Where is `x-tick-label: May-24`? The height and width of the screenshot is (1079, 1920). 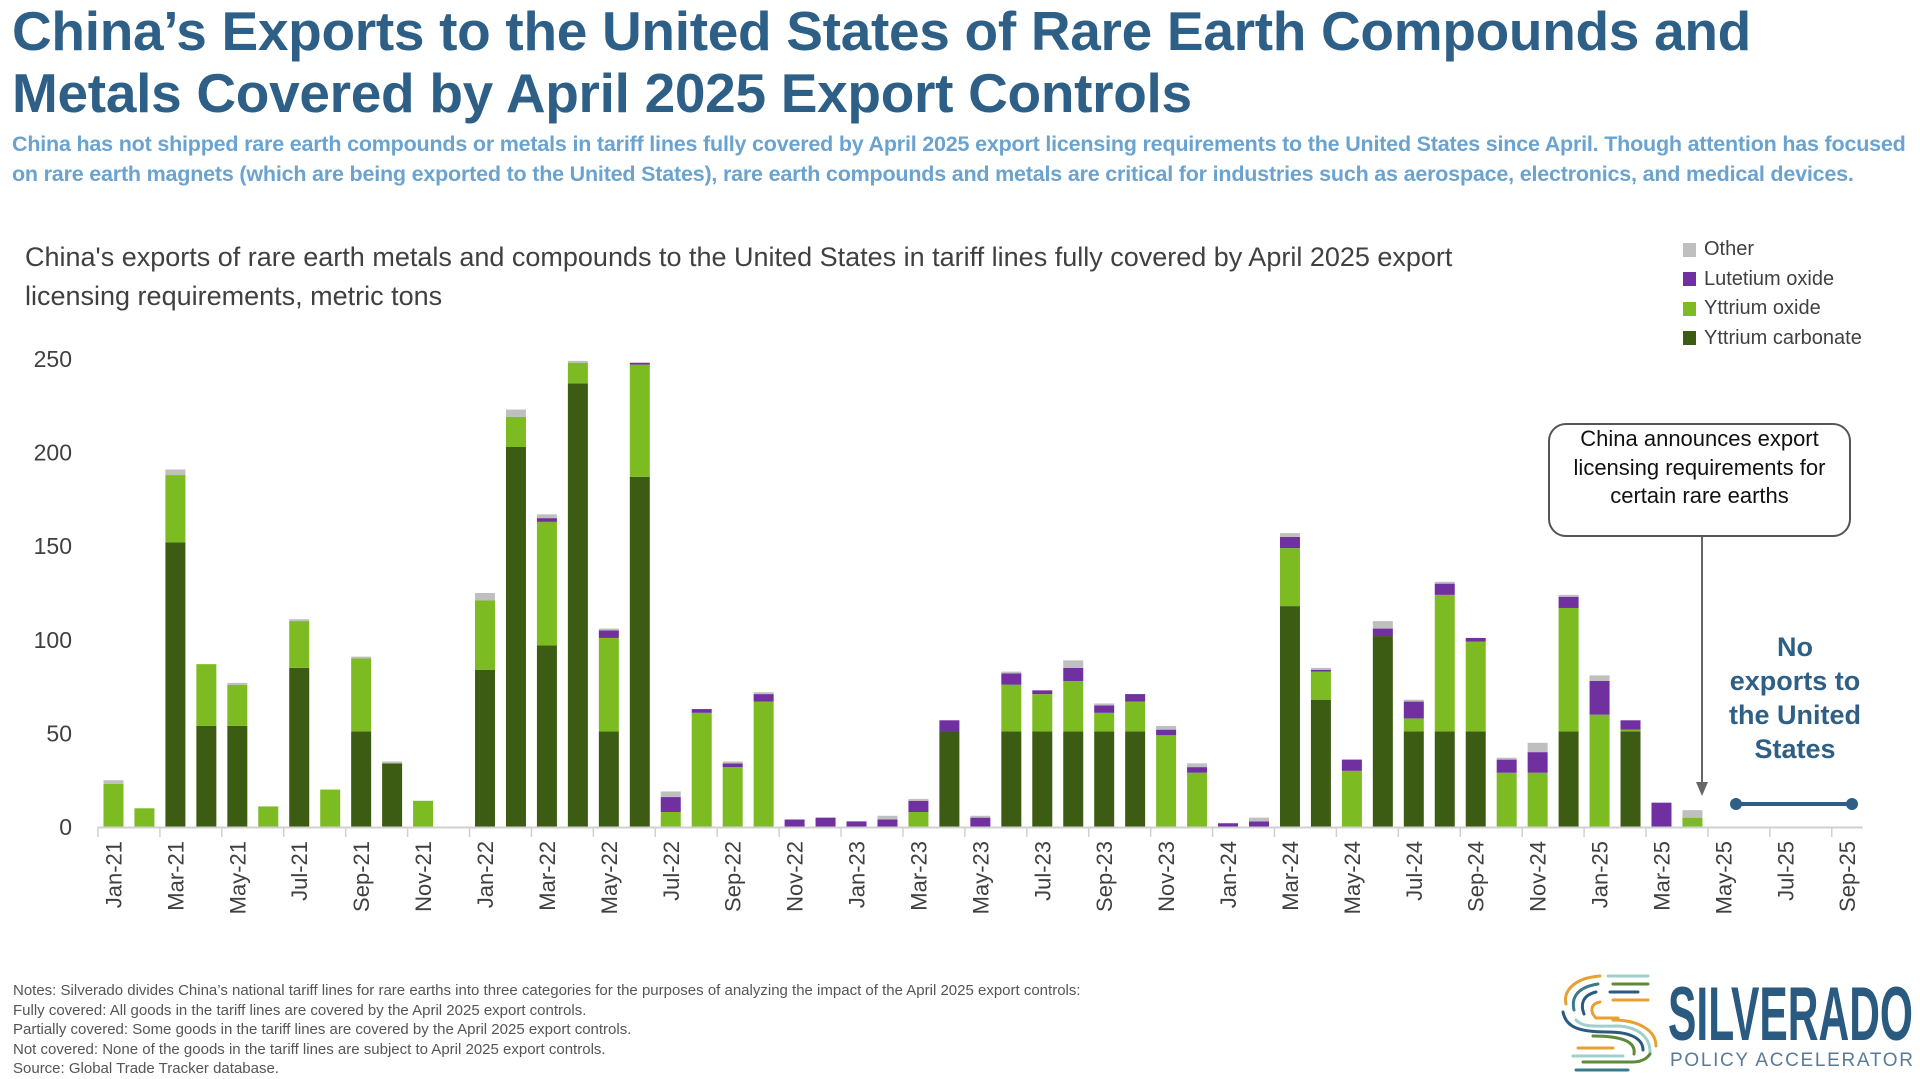
x-tick-label: May-24 is located at coordinates (1352, 877).